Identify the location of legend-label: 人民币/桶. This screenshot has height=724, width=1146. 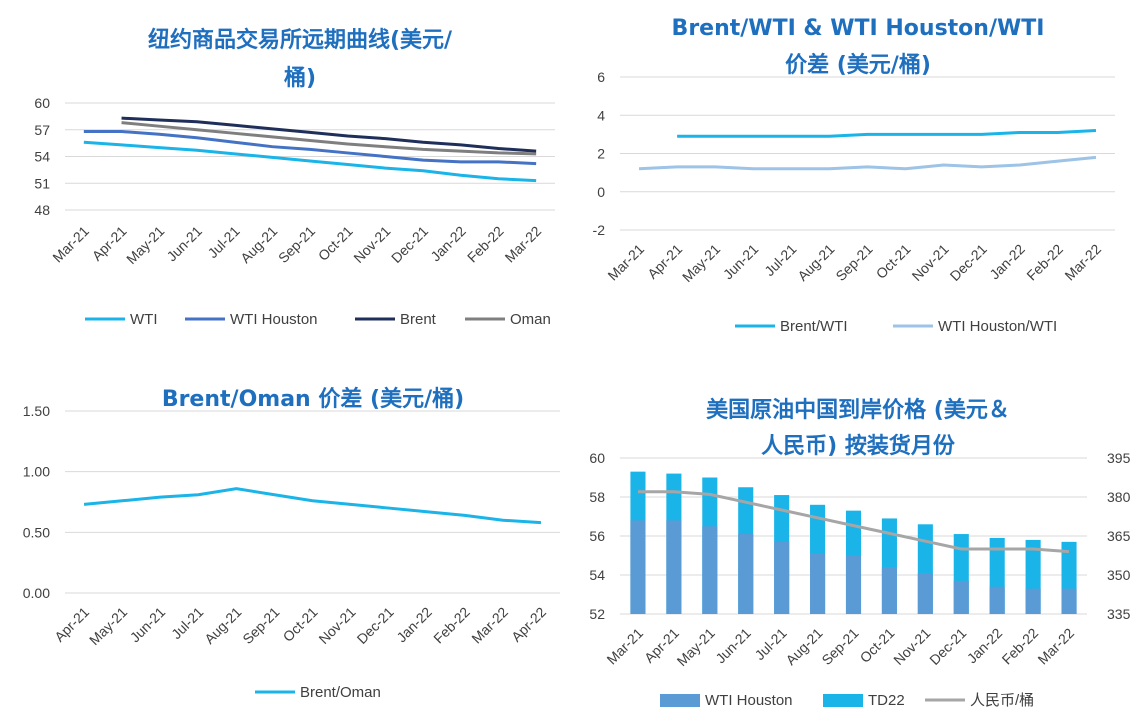
(1002, 700).